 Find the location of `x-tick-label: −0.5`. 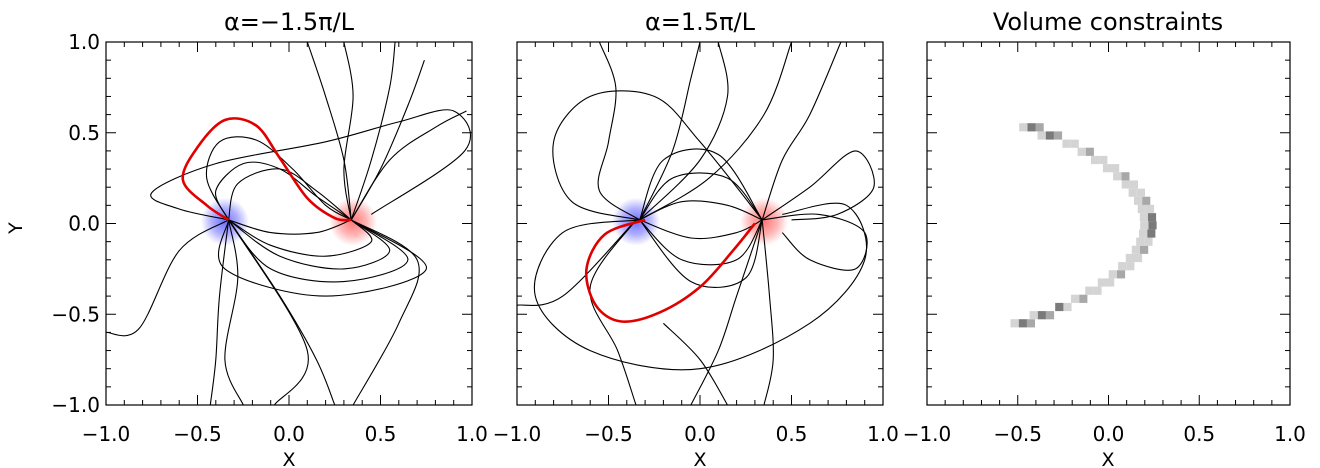

x-tick-label: −0.5 is located at coordinates (608, 434).